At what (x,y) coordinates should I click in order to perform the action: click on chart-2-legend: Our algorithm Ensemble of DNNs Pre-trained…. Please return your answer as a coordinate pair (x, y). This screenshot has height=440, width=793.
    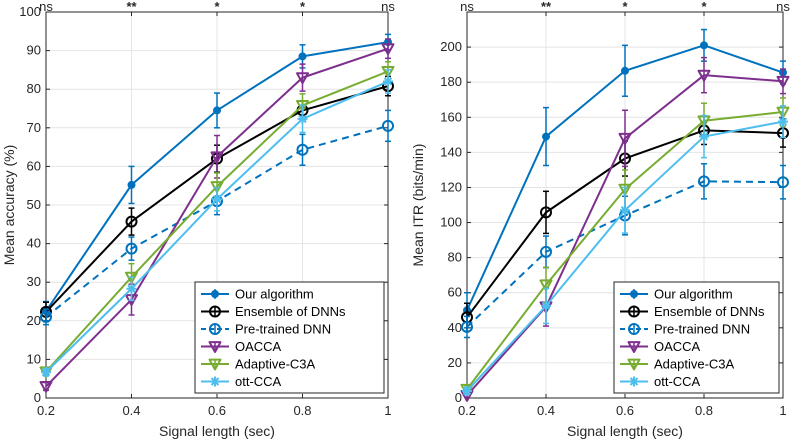
    Looking at the image, I should click on (696, 337).